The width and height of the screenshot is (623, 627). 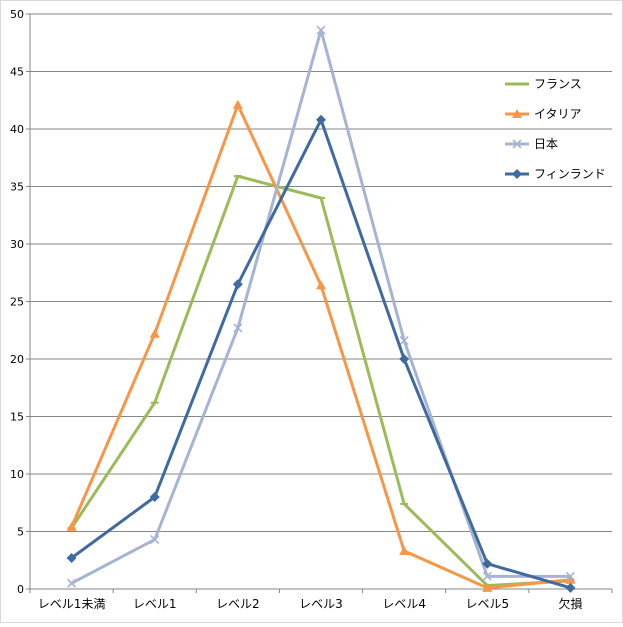 What do you see at coordinates (17, 474) in the screenshot?
I see `y-tick-label: 10` at bounding box center [17, 474].